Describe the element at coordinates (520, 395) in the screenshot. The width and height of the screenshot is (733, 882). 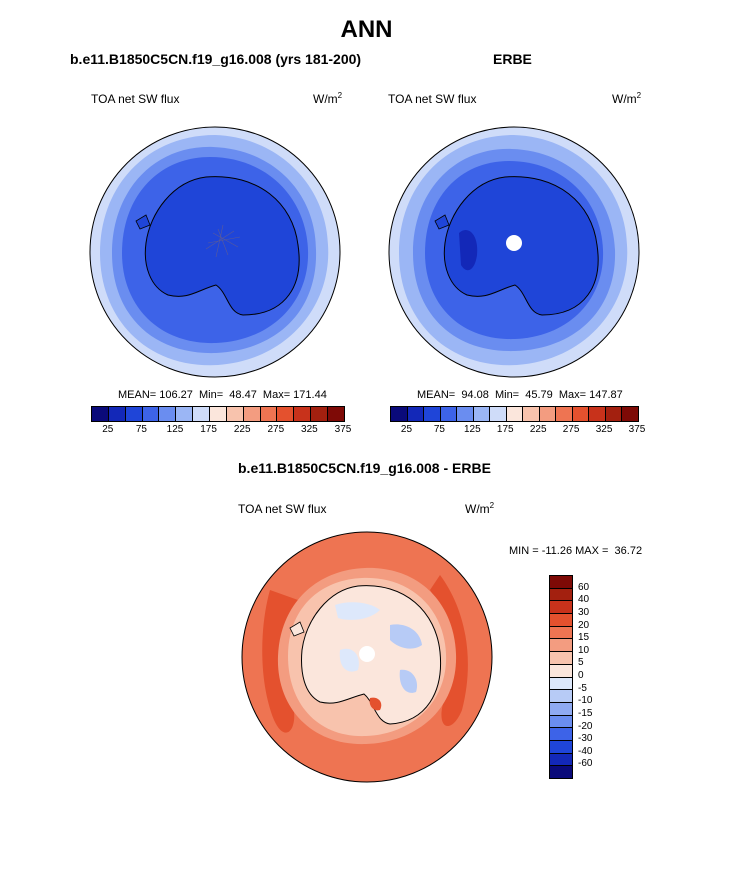
I see `right-stats: MEAN= 94.08 Min= 45.79 Max= 147.87` at that location.